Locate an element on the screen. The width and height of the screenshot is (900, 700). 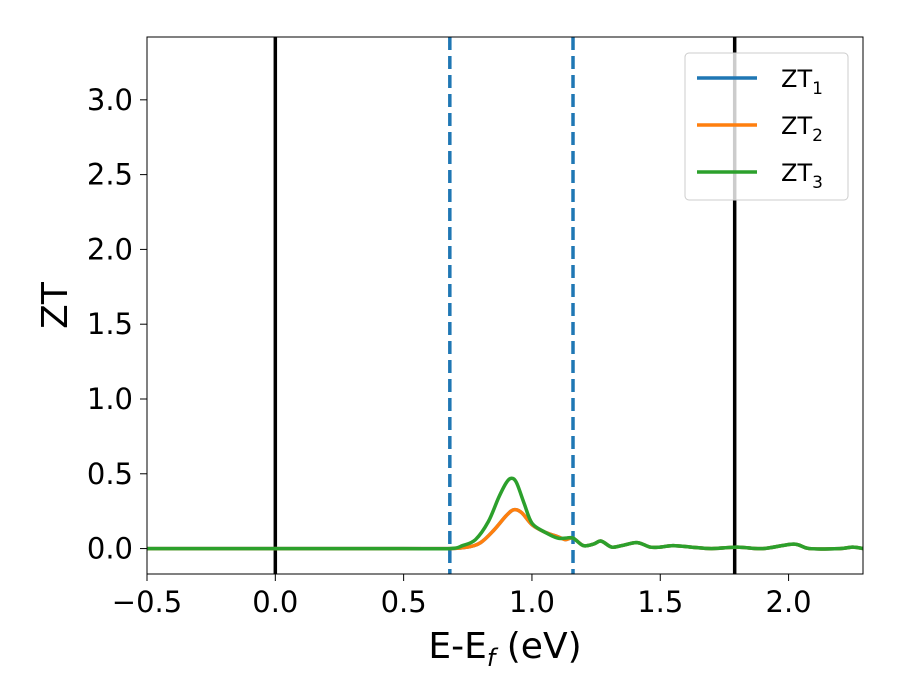
y-tick-label: 2.5 is located at coordinates (110, 175).